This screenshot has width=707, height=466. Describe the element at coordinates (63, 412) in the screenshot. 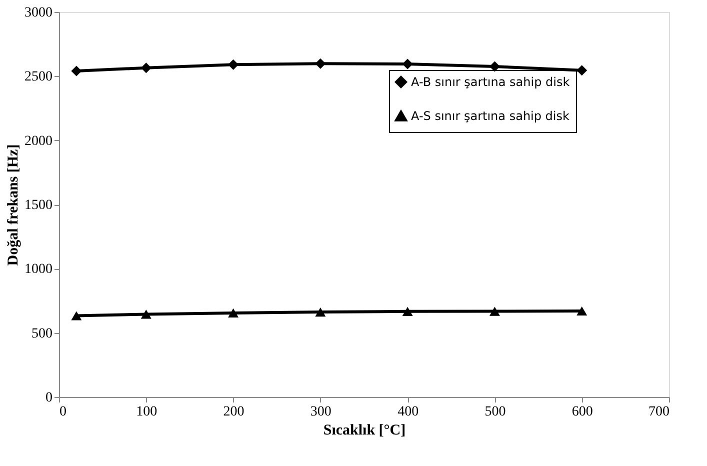

I see `x-tick-label: 0` at that location.